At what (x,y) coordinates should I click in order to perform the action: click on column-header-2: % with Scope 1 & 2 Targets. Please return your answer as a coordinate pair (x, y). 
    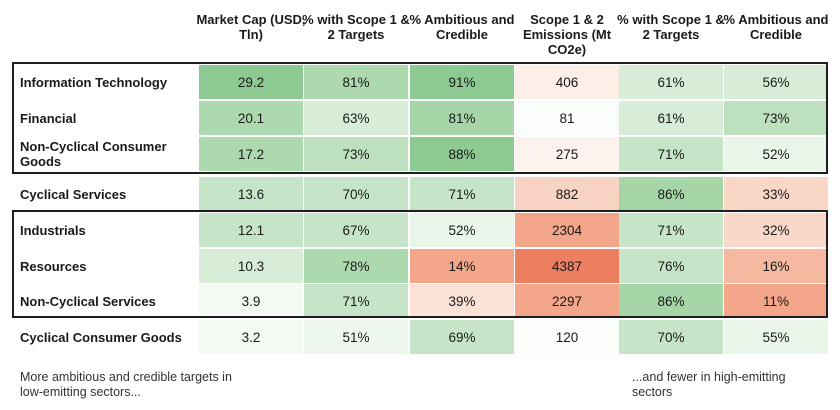
    Looking at the image, I should click on (356, 27).